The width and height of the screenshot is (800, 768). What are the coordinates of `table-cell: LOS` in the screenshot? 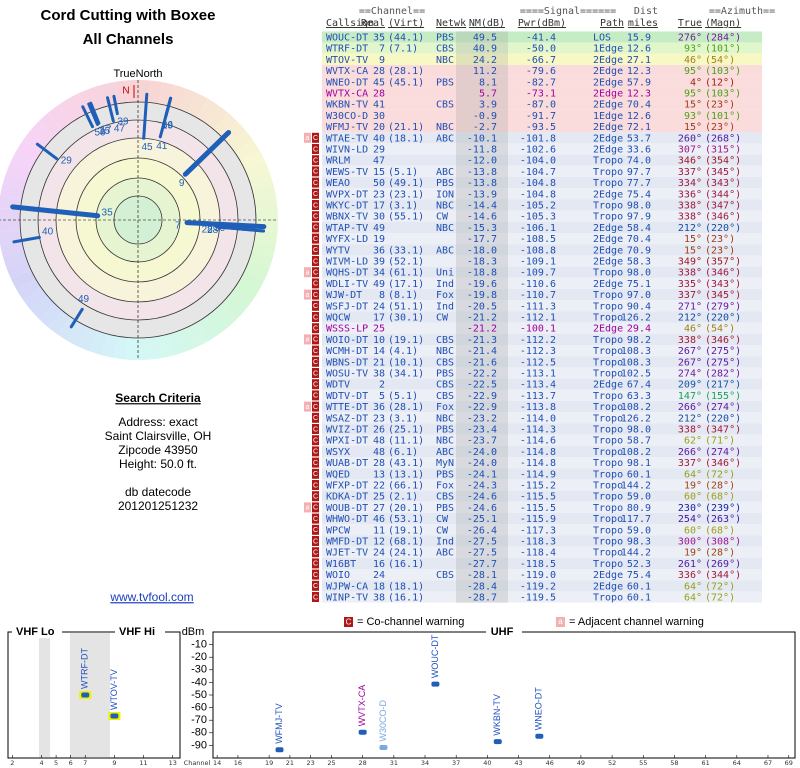 It's located at (602, 38).